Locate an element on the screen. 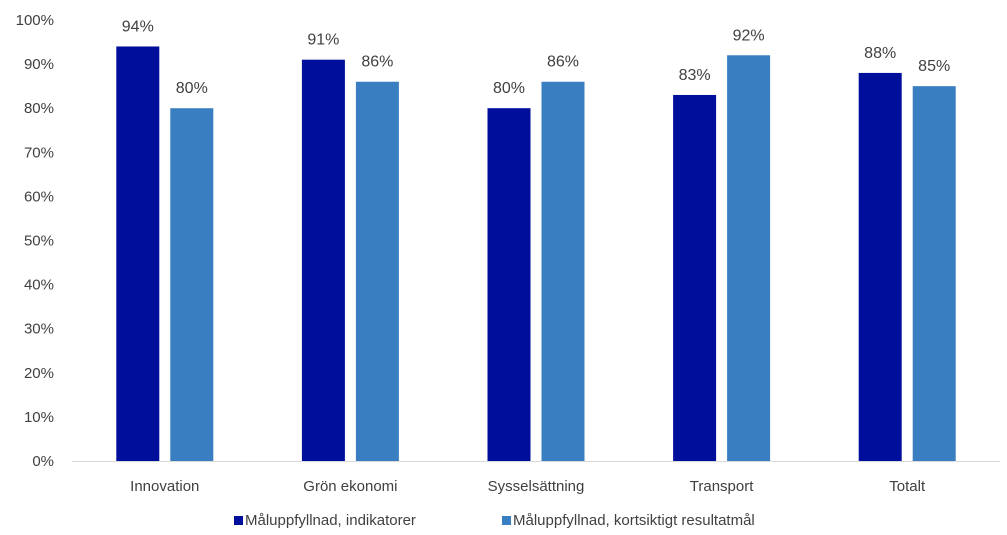 This screenshot has width=1007, height=535. data-label: 92% is located at coordinates (749, 35).